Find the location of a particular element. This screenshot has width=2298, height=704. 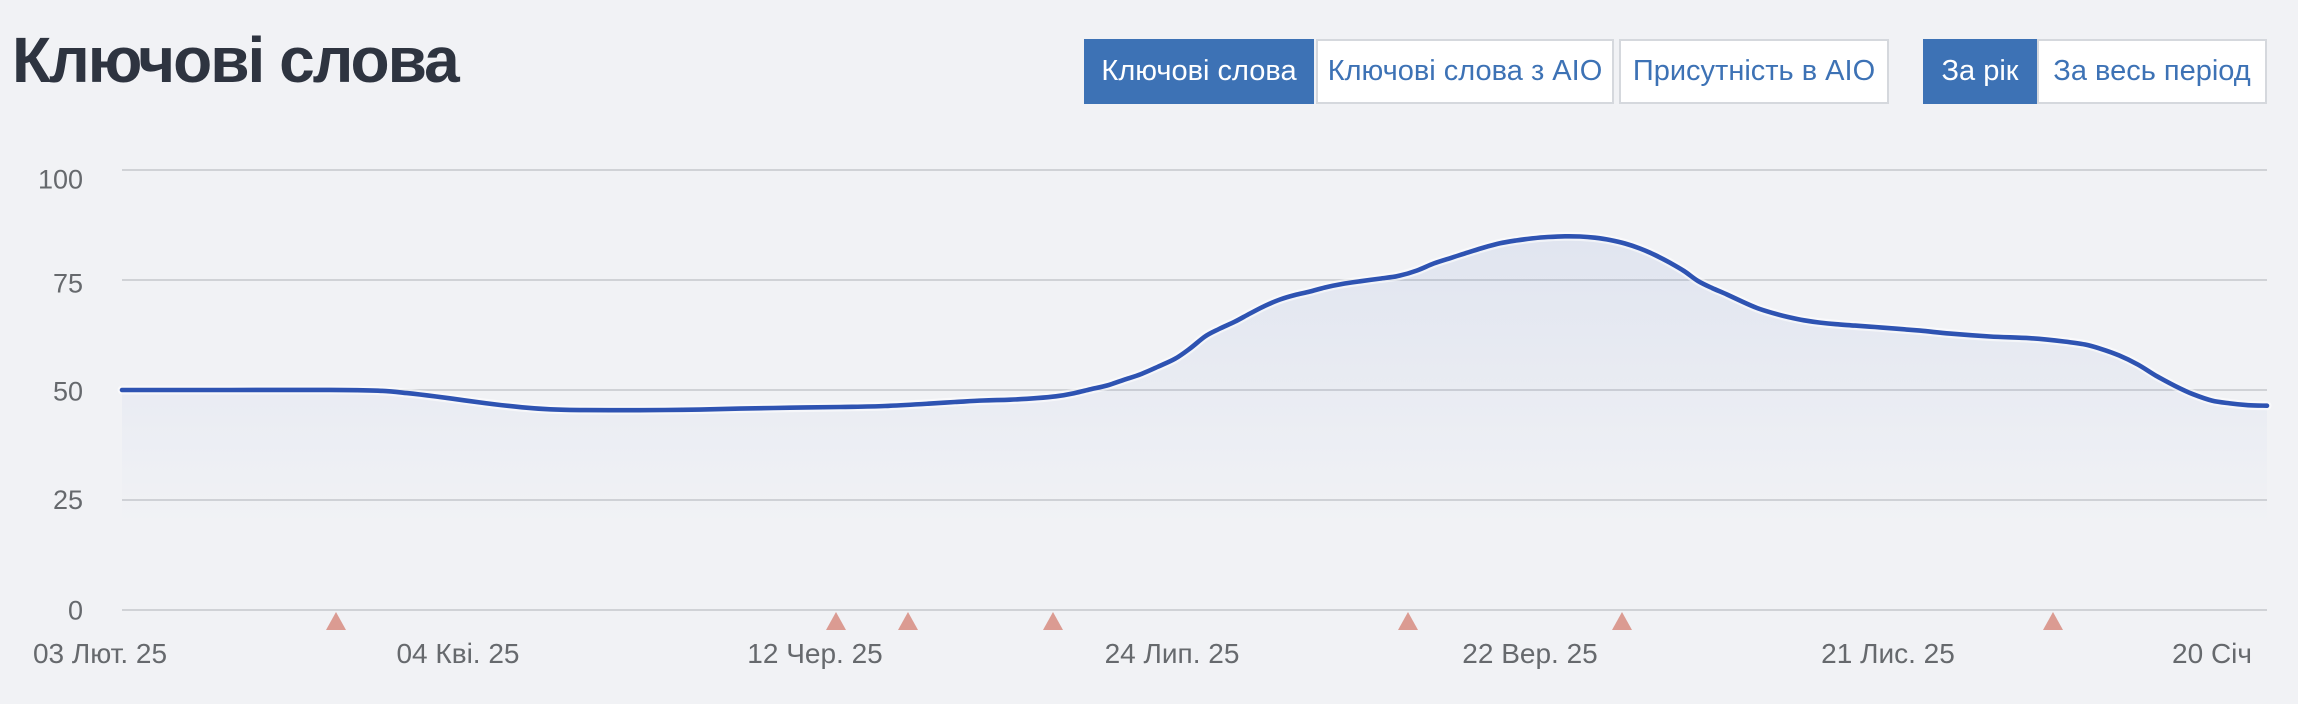

svg-text: 12 Чер. 25 is located at coordinates (814, 653).